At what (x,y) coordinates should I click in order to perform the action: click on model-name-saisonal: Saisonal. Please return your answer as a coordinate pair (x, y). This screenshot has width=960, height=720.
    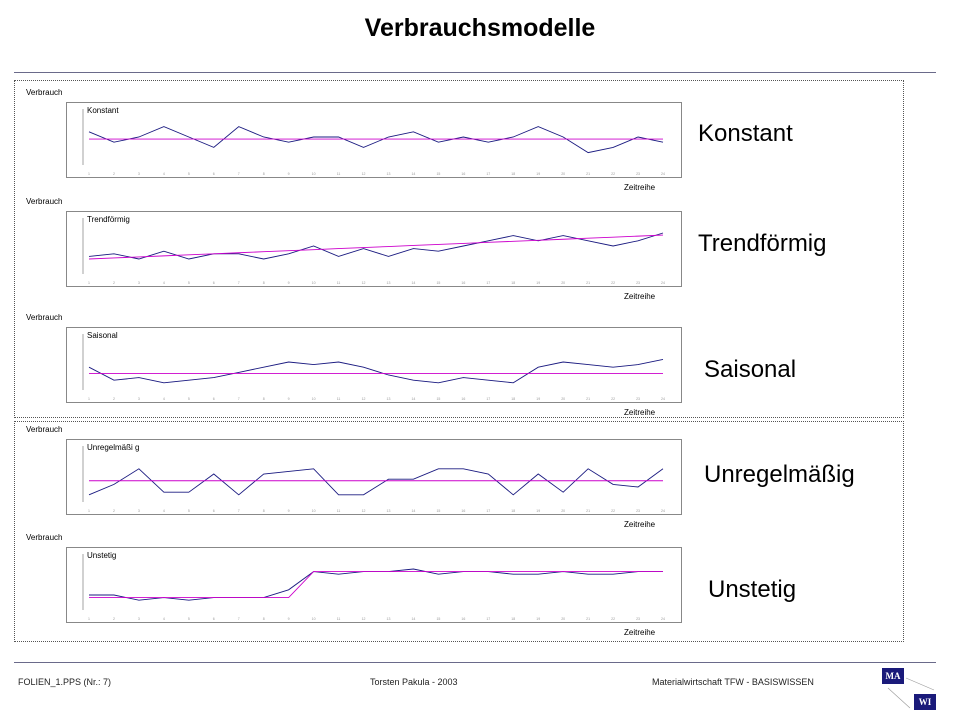
    Looking at the image, I should click on (750, 369).